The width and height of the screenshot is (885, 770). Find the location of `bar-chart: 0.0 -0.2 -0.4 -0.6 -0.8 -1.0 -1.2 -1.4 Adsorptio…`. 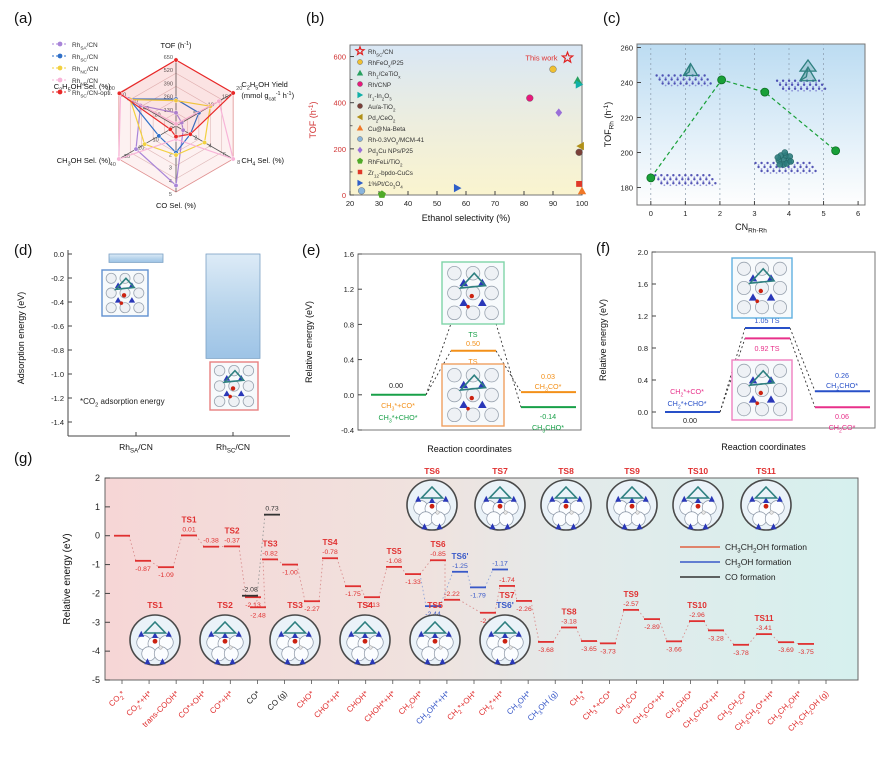

bar-chart: 0.0 -0.2 -0.4 -0.6 -0.8 -1.0 -1.2 -1.4 Adsorptio… is located at coordinates (153, 352).